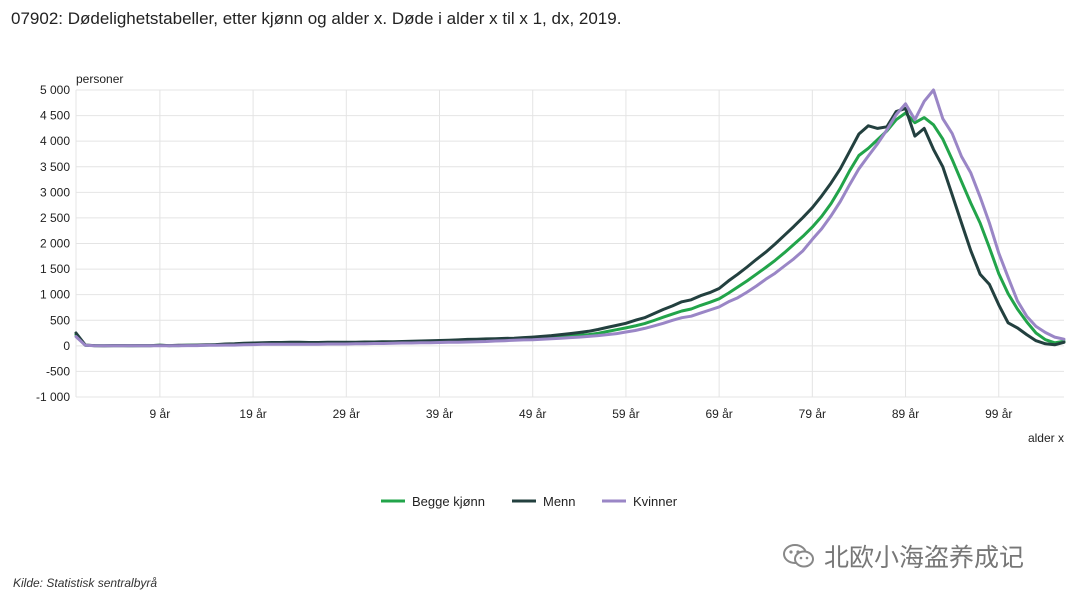  Describe the element at coordinates (55, 269) in the screenshot. I see `y-tick-label: 1 500` at that location.